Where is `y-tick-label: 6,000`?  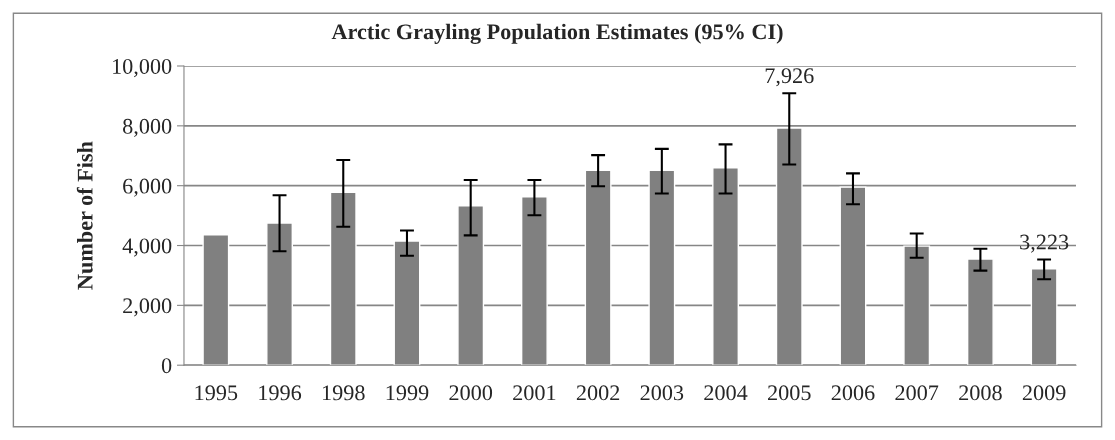
y-tick-label: 6,000 is located at coordinates (147, 187).